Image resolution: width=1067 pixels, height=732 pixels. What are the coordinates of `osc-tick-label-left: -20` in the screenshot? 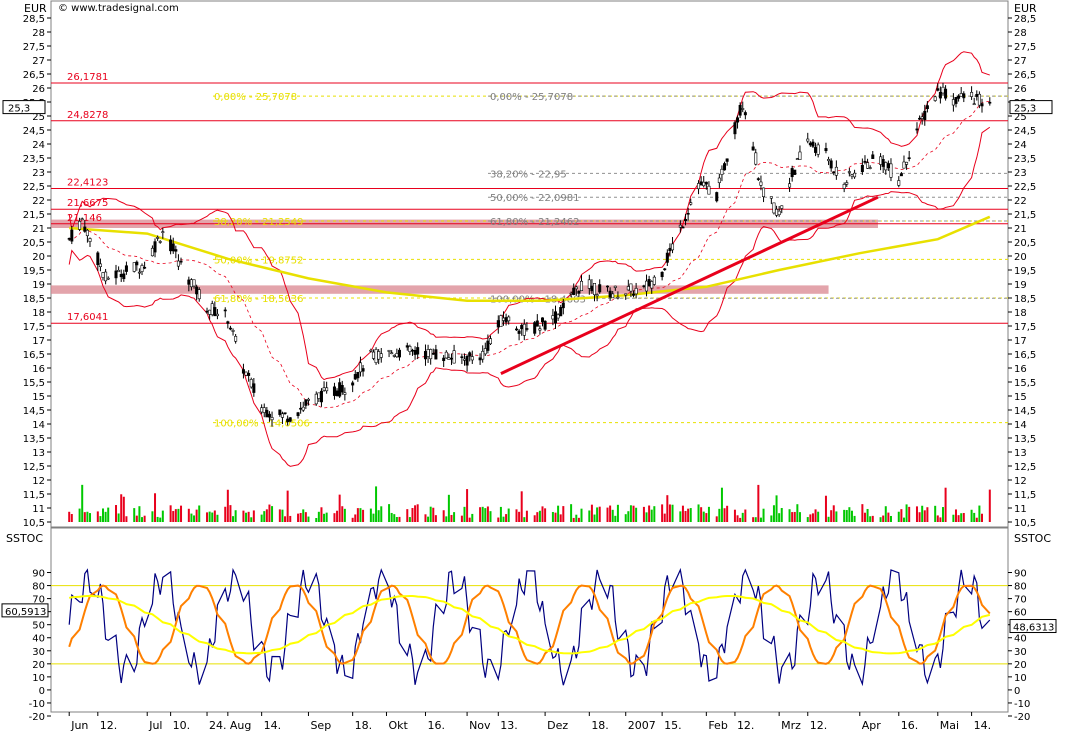 It's located at (37, 717).